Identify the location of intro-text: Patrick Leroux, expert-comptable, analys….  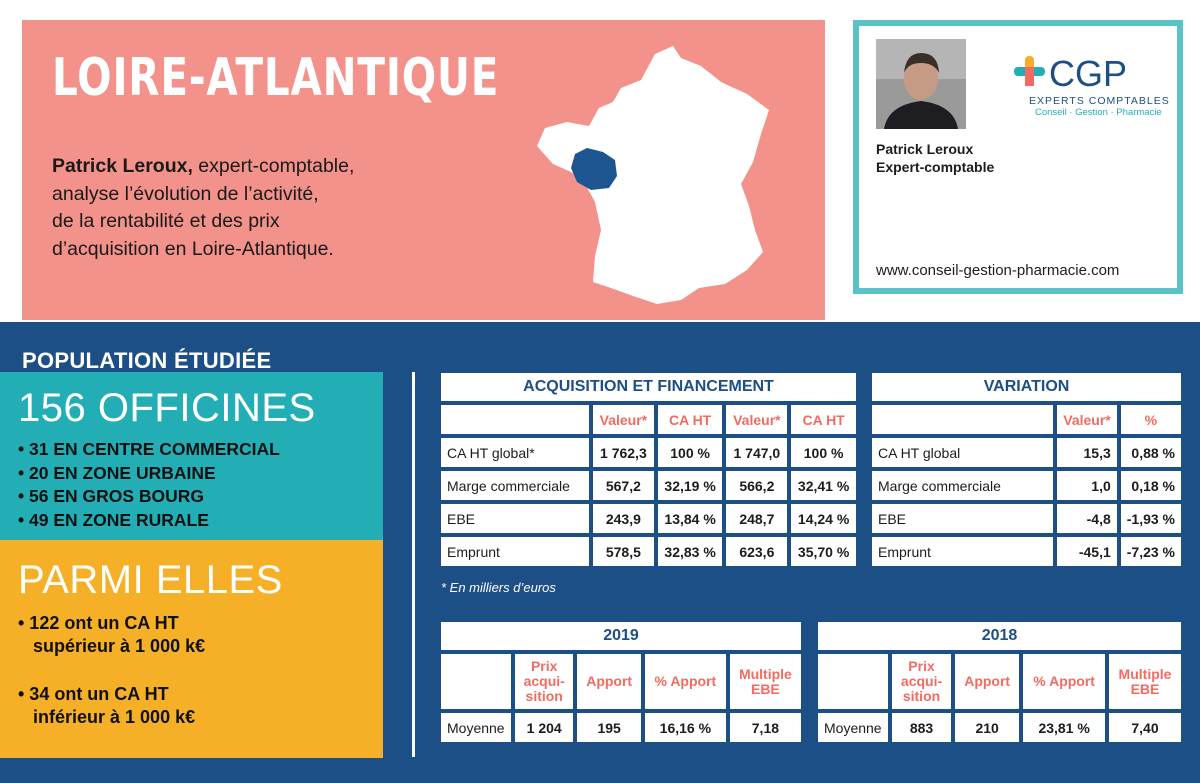
(272, 208).